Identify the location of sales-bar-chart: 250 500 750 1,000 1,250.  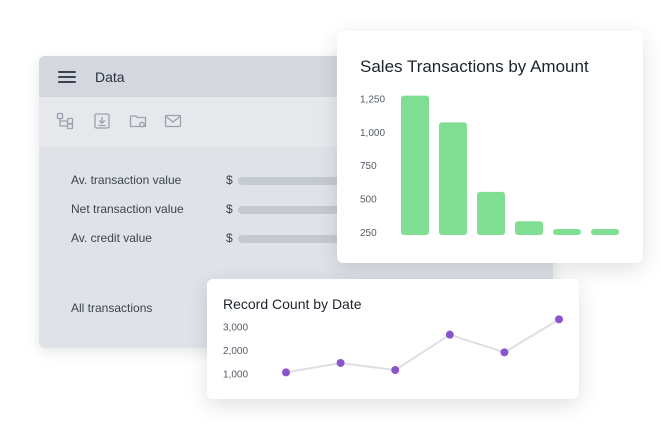
(489, 166).